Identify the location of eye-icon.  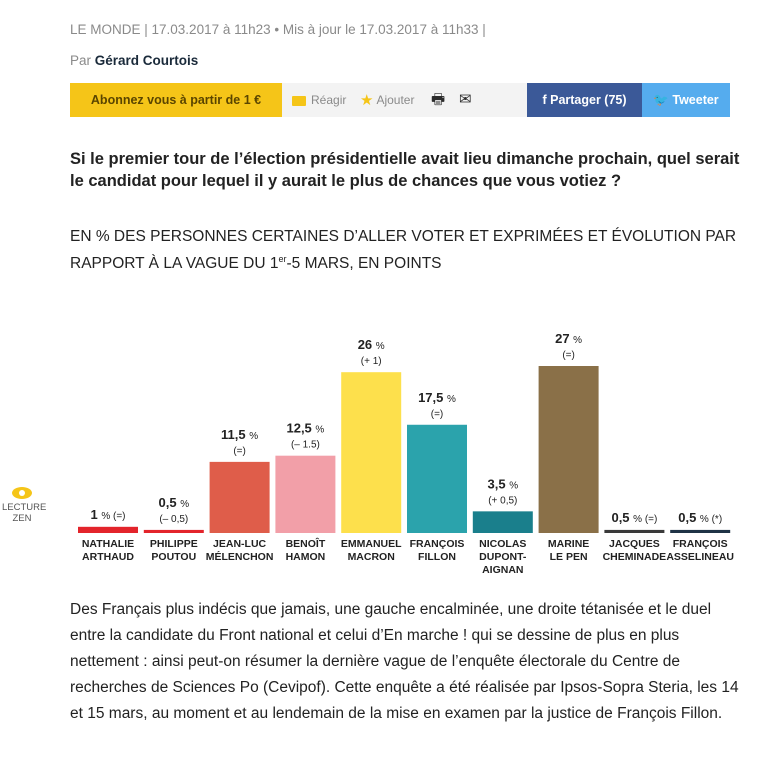
(22, 493).